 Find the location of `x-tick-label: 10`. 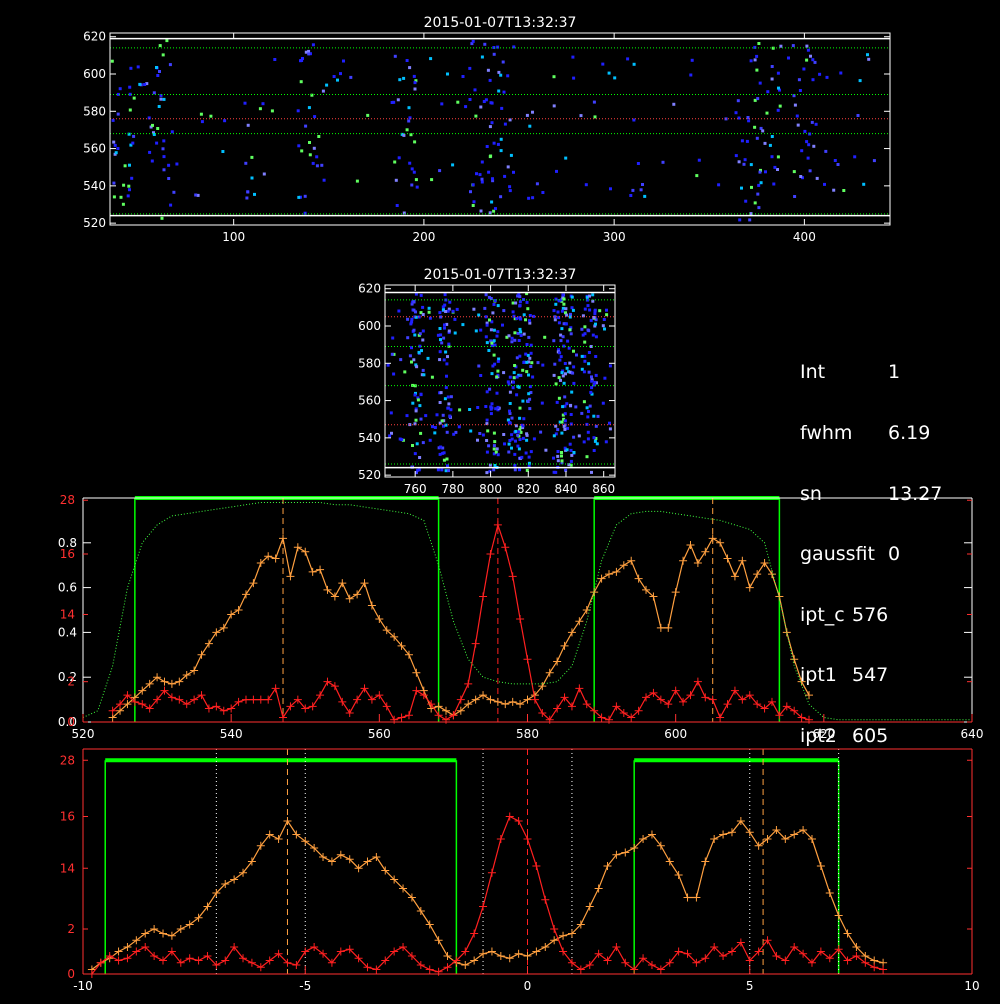

x-tick-label: 10 is located at coordinates (971, 986).